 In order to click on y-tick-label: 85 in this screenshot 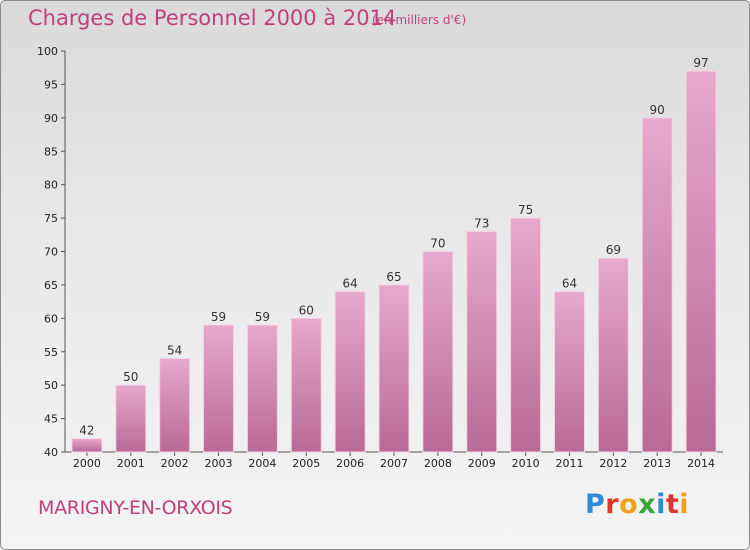, I will do `click(51, 151)`.